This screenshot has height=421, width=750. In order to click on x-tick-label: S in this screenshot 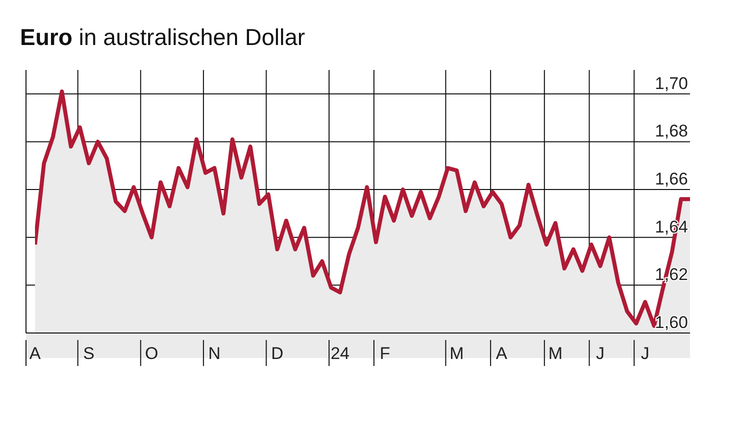, I will do `click(89, 353)`.